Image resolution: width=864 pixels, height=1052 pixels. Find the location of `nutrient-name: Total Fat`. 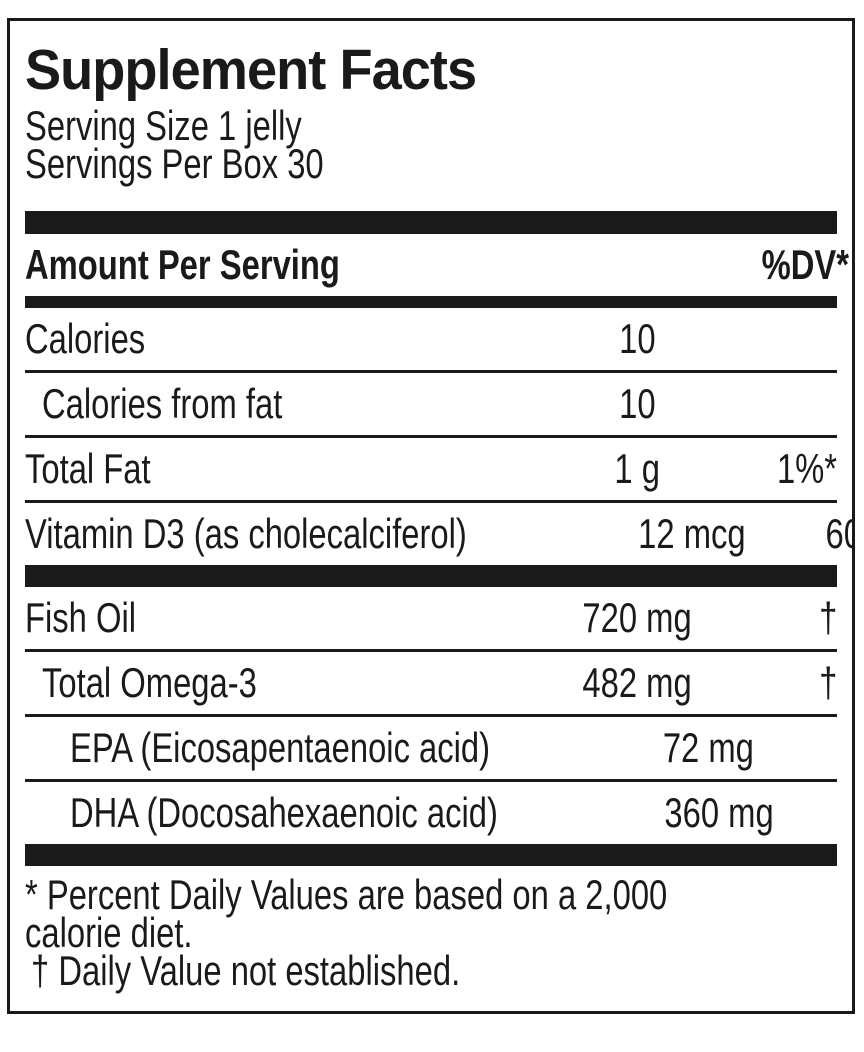

nutrient-name: Total Fat is located at coordinates (88, 468).